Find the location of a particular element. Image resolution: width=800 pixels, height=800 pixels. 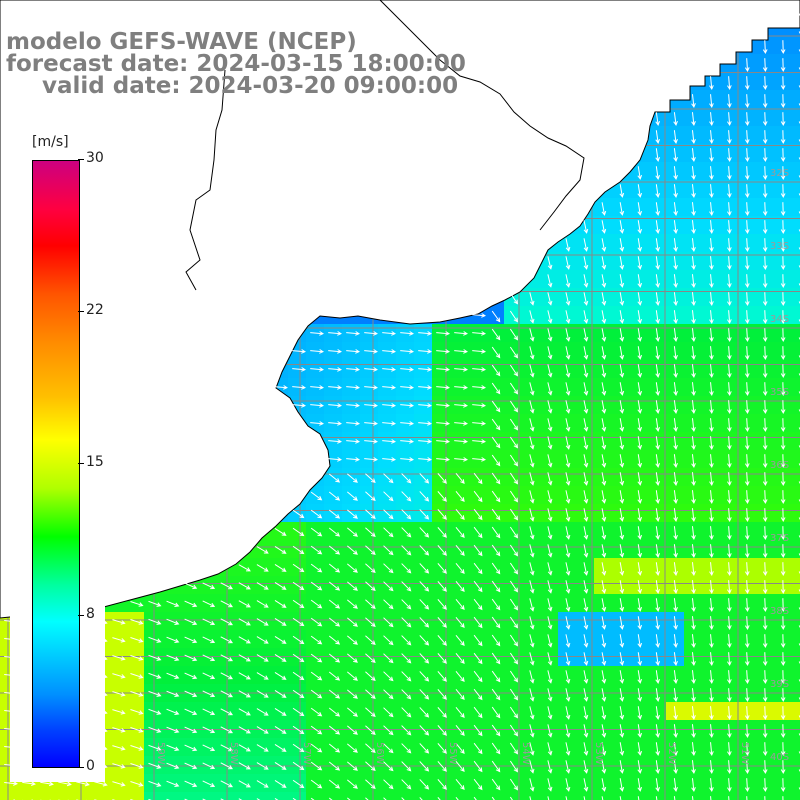

colorbar-tick-label: 15 is located at coordinates (91, 462).